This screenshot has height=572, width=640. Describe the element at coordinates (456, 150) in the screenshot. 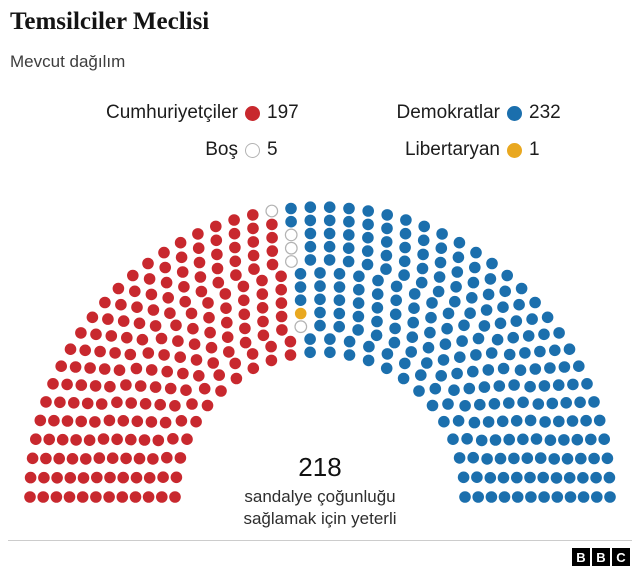

I see `legend-item-libertaryan: Libertaryan 1` at that location.